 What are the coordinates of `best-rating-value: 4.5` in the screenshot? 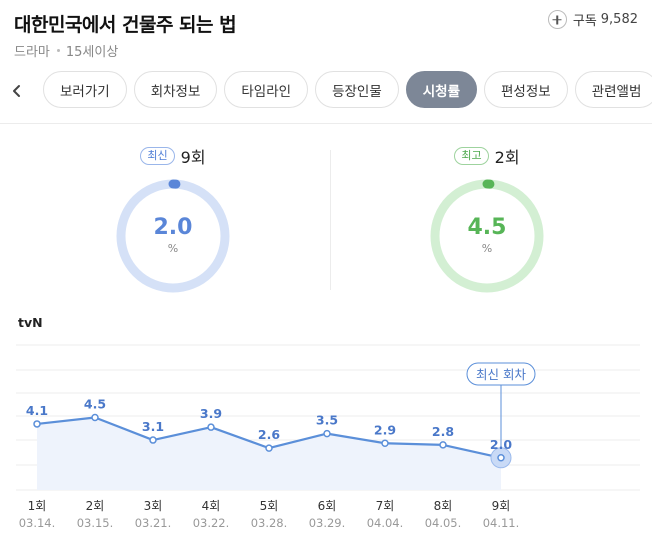 It's located at (487, 227).